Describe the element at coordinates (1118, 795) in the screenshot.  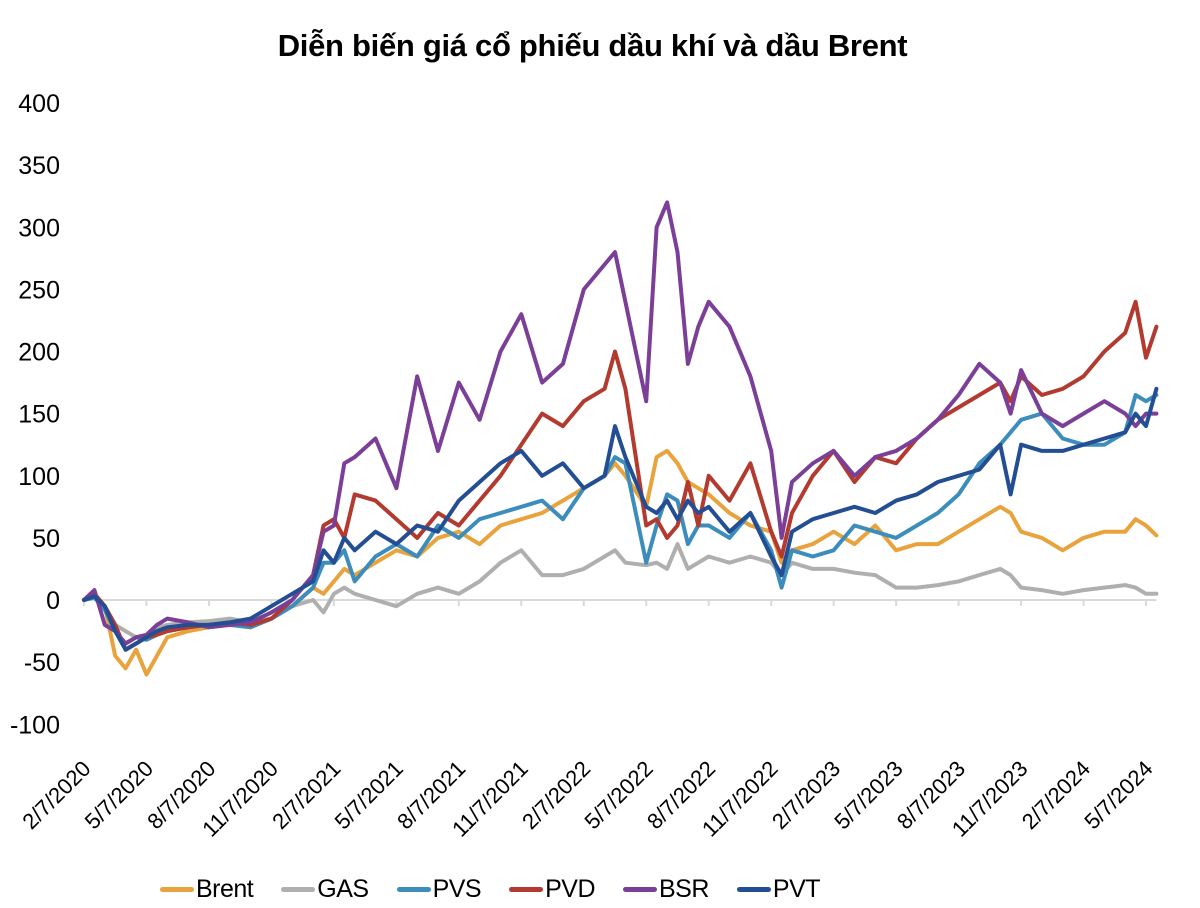
I see `x-tick-label: 5/7/2024` at that location.